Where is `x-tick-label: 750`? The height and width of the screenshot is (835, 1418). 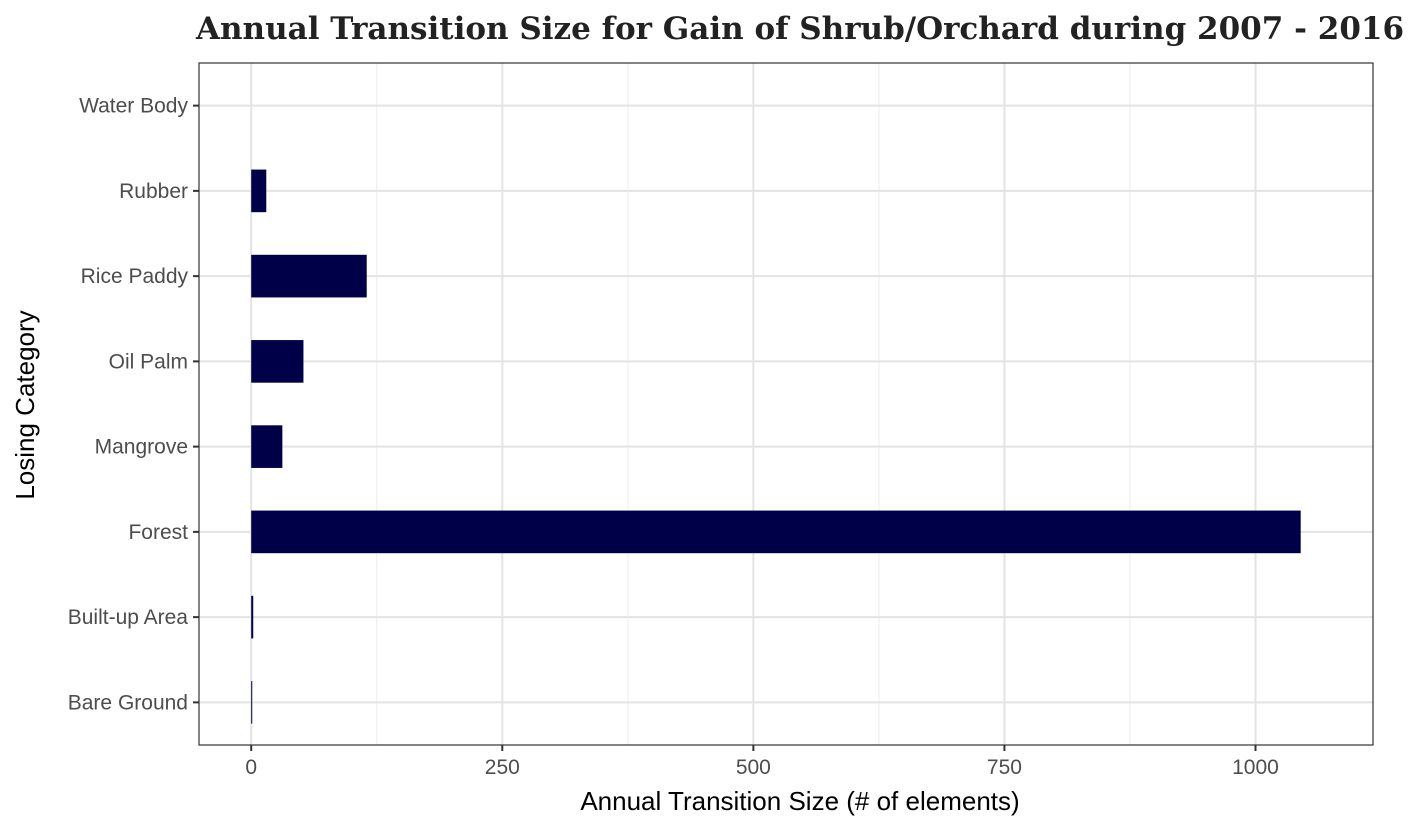
x-tick-label: 750 is located at coordinates (1004, 767).